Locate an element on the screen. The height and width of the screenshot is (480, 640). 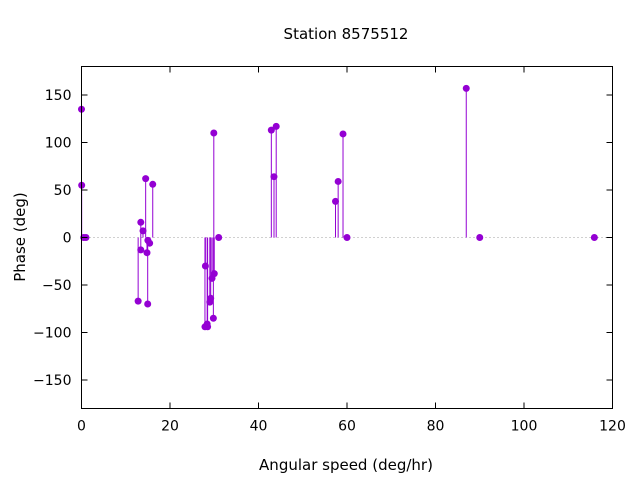
x-tick-label: 0 is located at coordinates (81, 427).